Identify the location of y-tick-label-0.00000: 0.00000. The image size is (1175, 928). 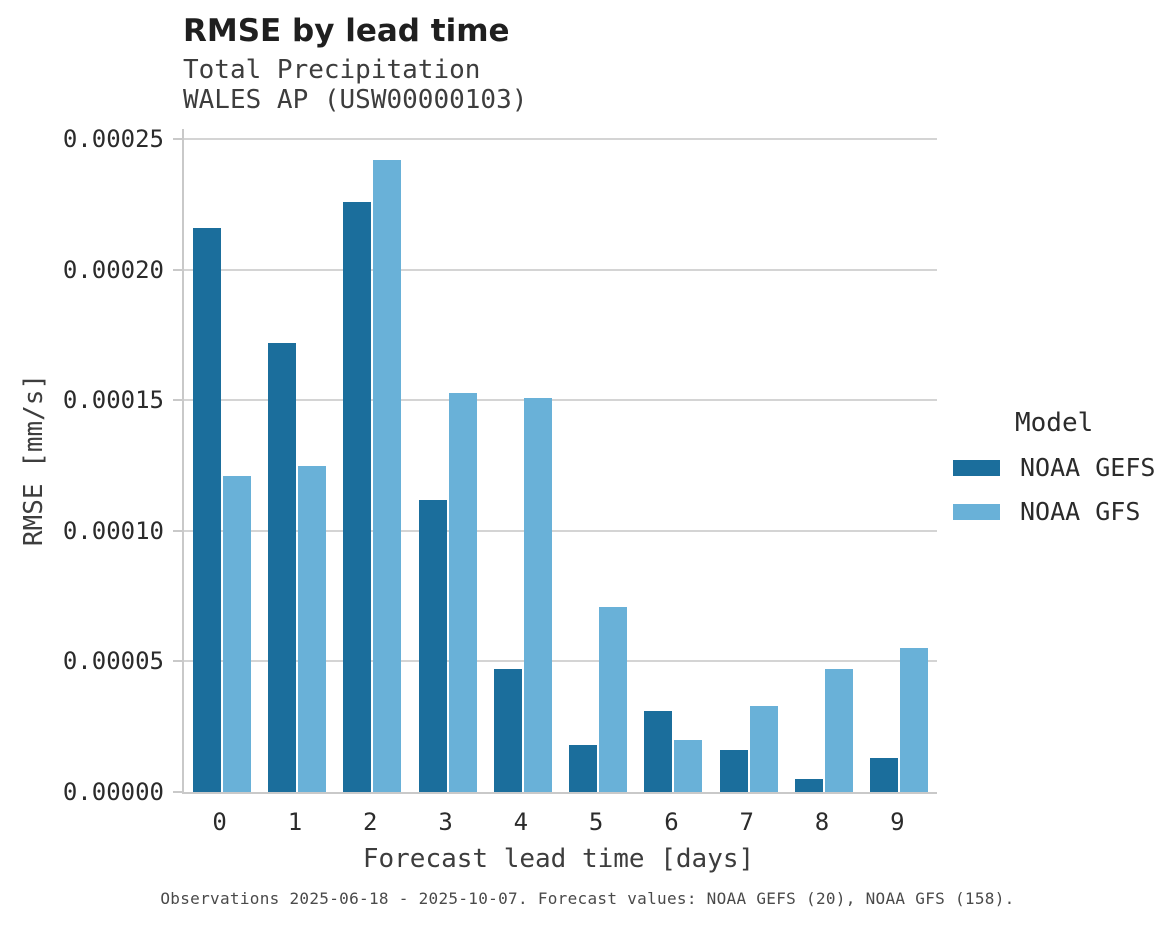
(113, 792).